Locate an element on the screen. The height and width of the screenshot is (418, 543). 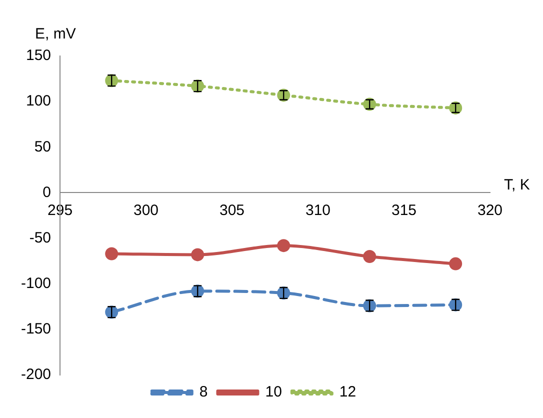
y-tick-label: 150 is located at coordinates (39, 55).